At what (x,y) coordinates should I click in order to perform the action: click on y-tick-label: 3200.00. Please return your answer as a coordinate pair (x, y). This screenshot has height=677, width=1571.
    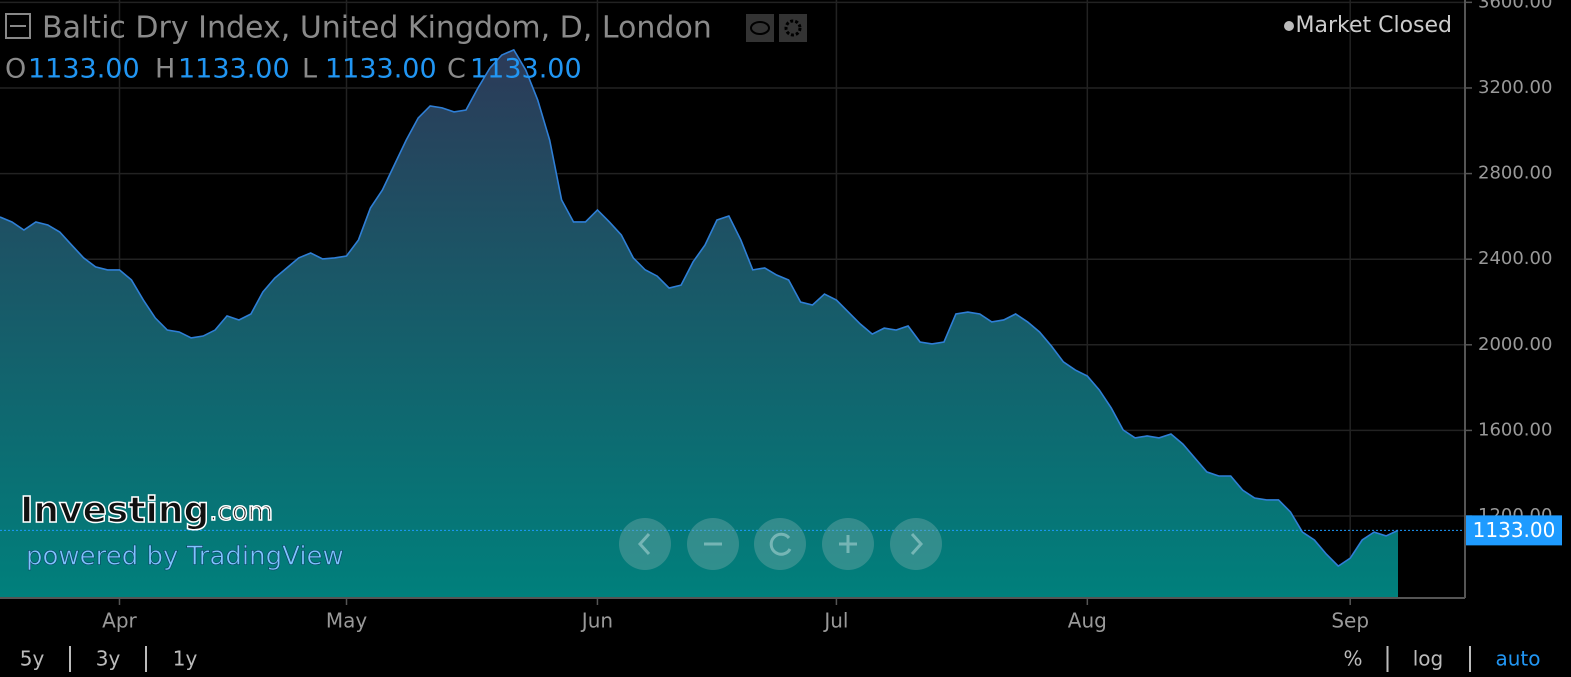
    Looking at the image, I should click on (1515, 87).